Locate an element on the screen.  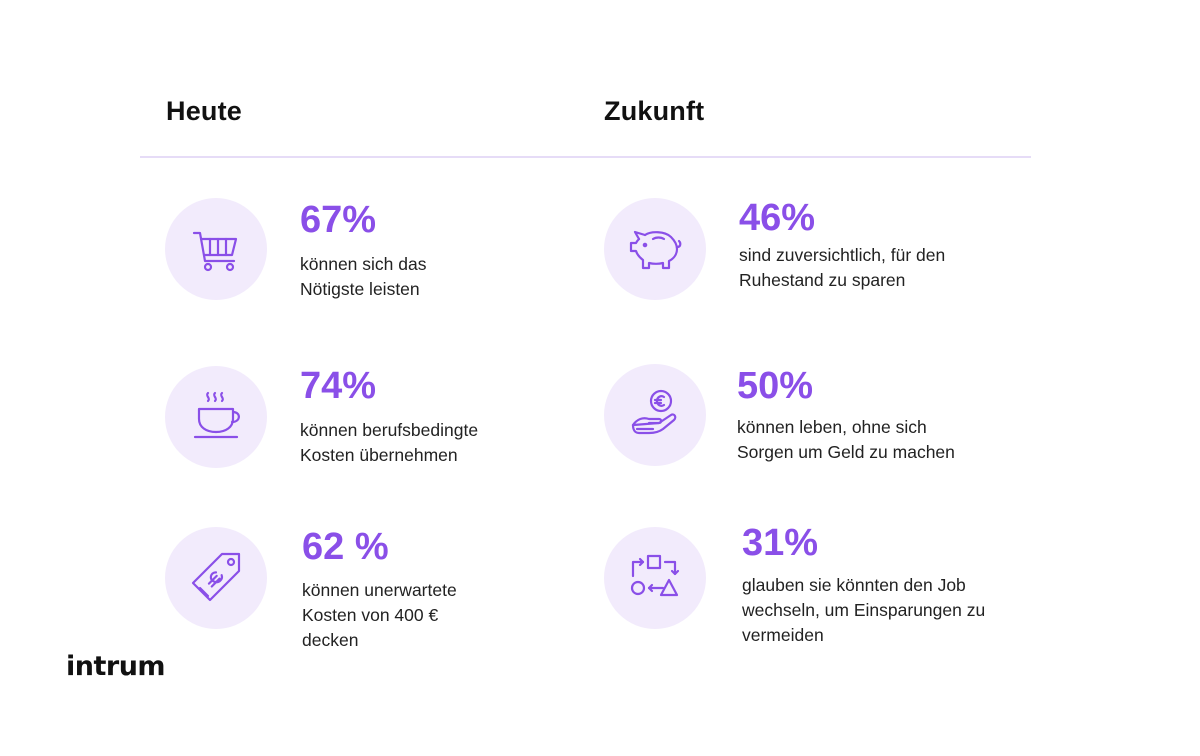
stat-item: 67% können sich das Nötigste leisten is located at coordinates (375, 268).